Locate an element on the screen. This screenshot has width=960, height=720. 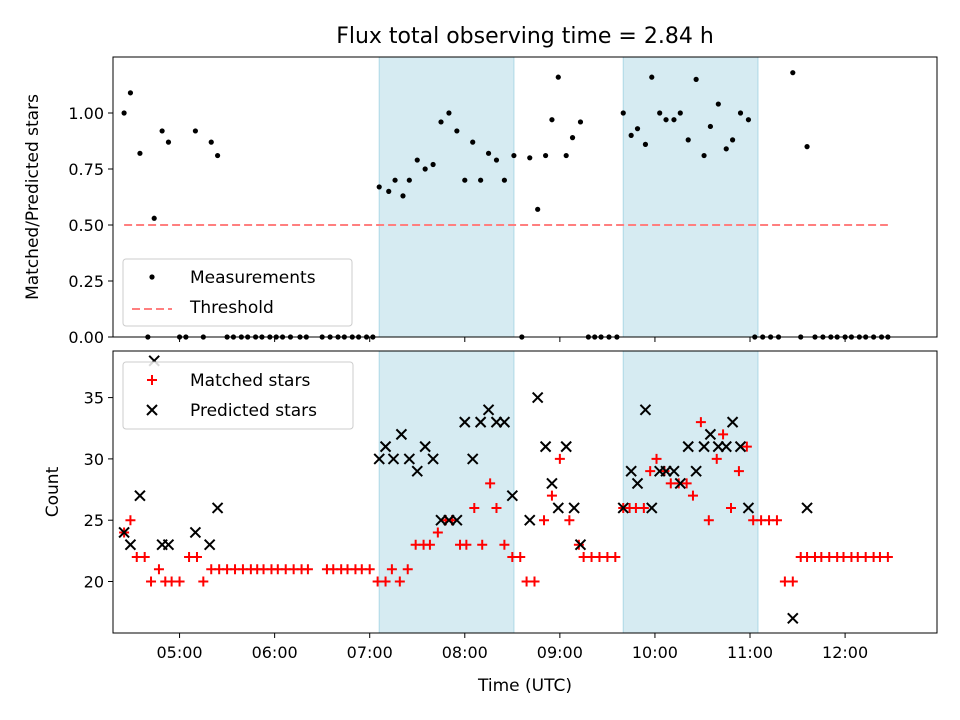
legend-label: Threshold is located at coordinates (231, 308).